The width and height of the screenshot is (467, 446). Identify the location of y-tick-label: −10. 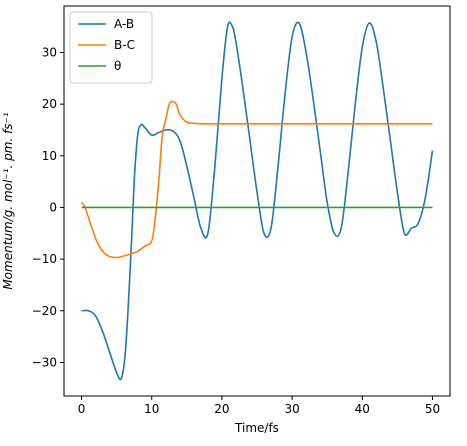
(44, 259).